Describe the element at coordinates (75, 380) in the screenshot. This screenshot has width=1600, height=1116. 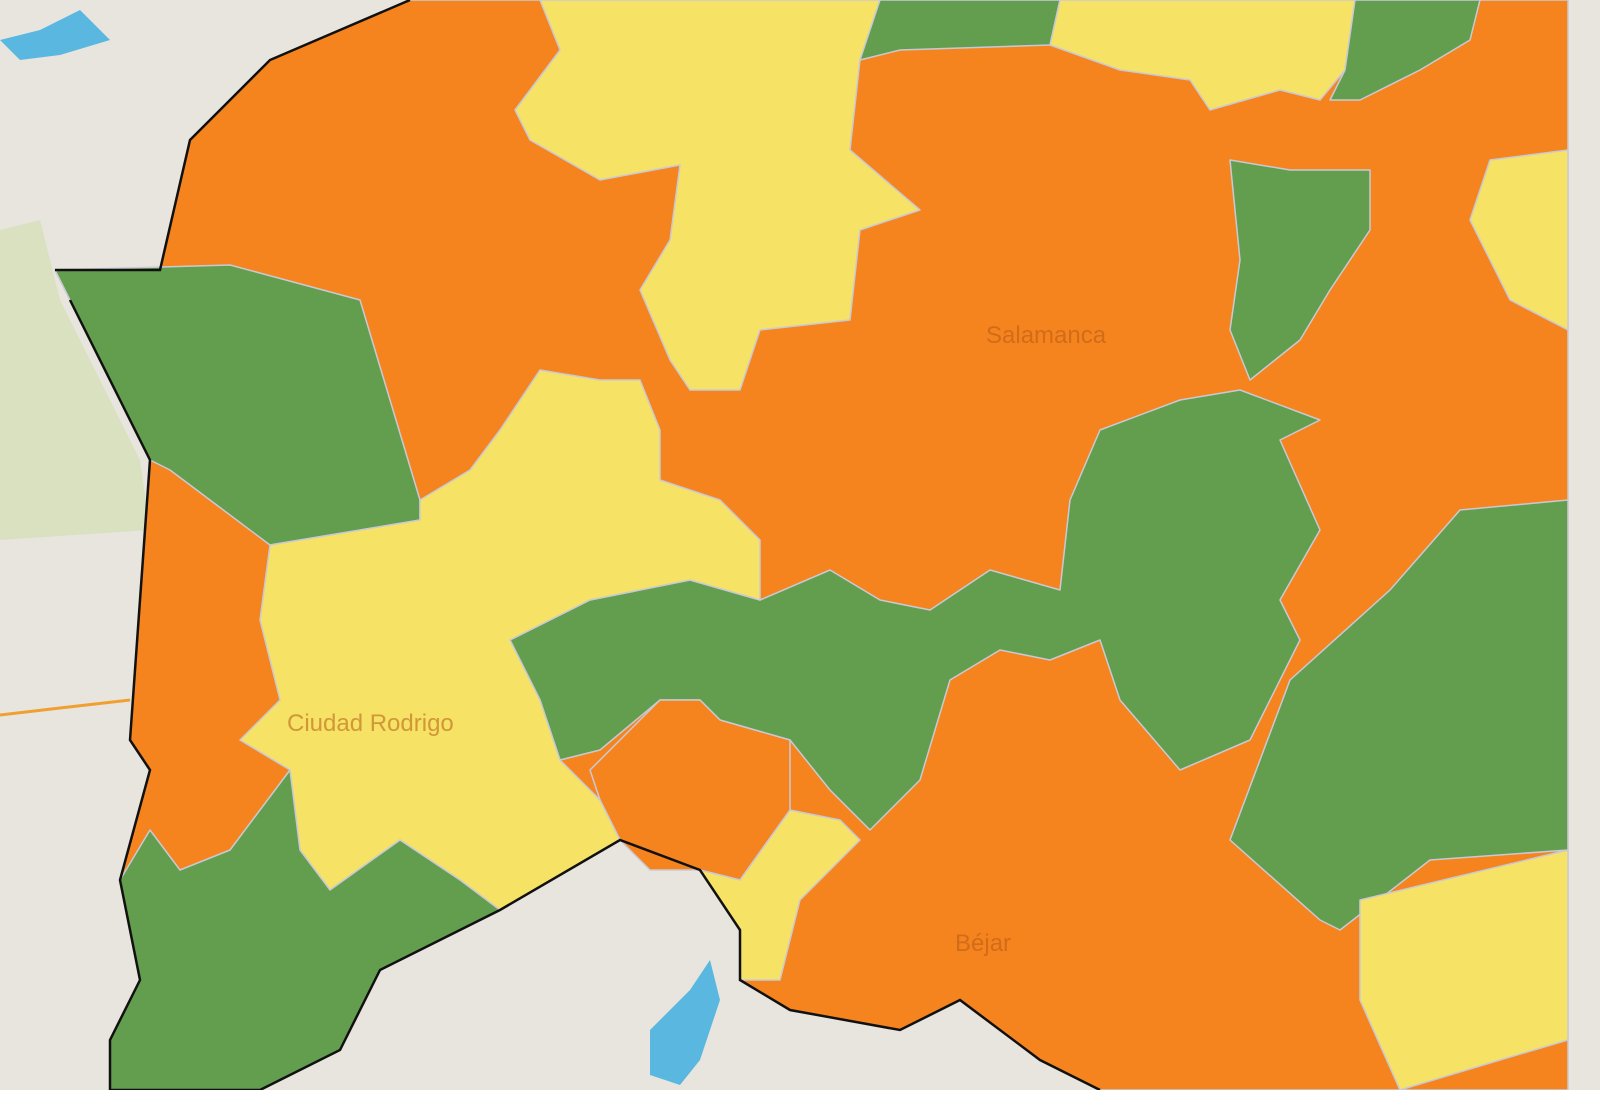
I see `terrain-area` at that location.